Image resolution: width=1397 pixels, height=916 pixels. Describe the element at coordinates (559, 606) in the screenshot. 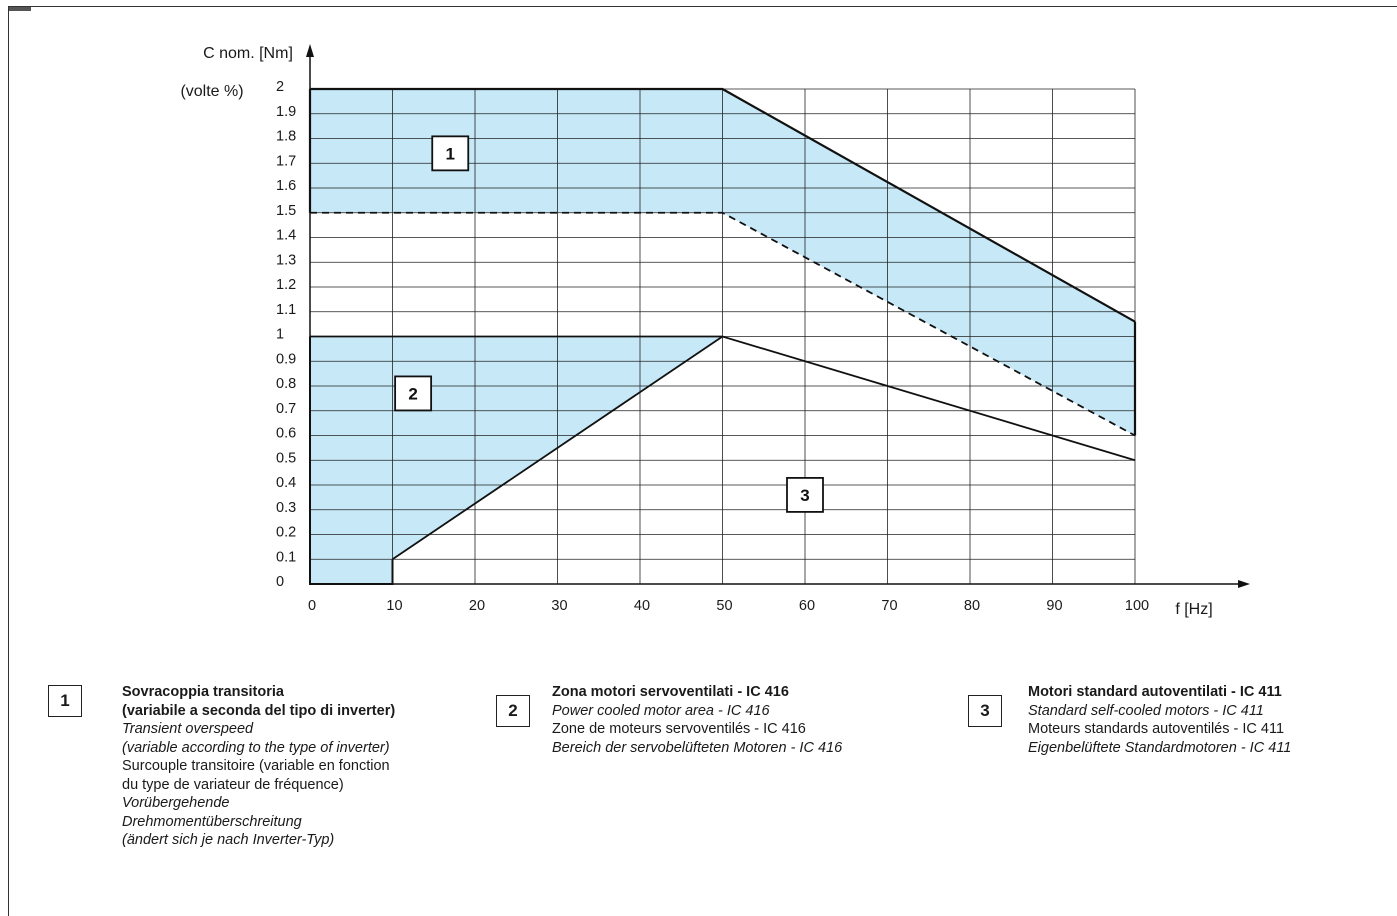

I see `x-tick-label-30: 30` at that location.